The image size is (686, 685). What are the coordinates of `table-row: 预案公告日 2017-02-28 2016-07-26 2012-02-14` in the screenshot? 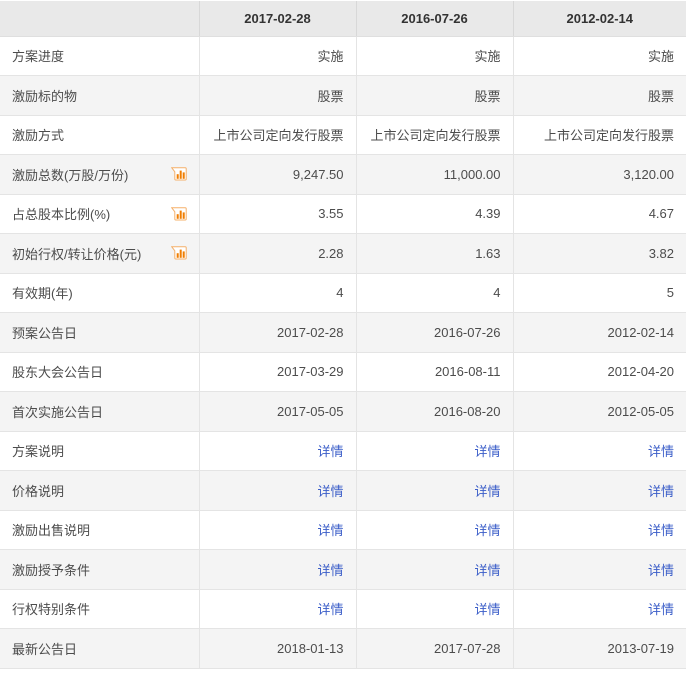 It's located at (343, 332).